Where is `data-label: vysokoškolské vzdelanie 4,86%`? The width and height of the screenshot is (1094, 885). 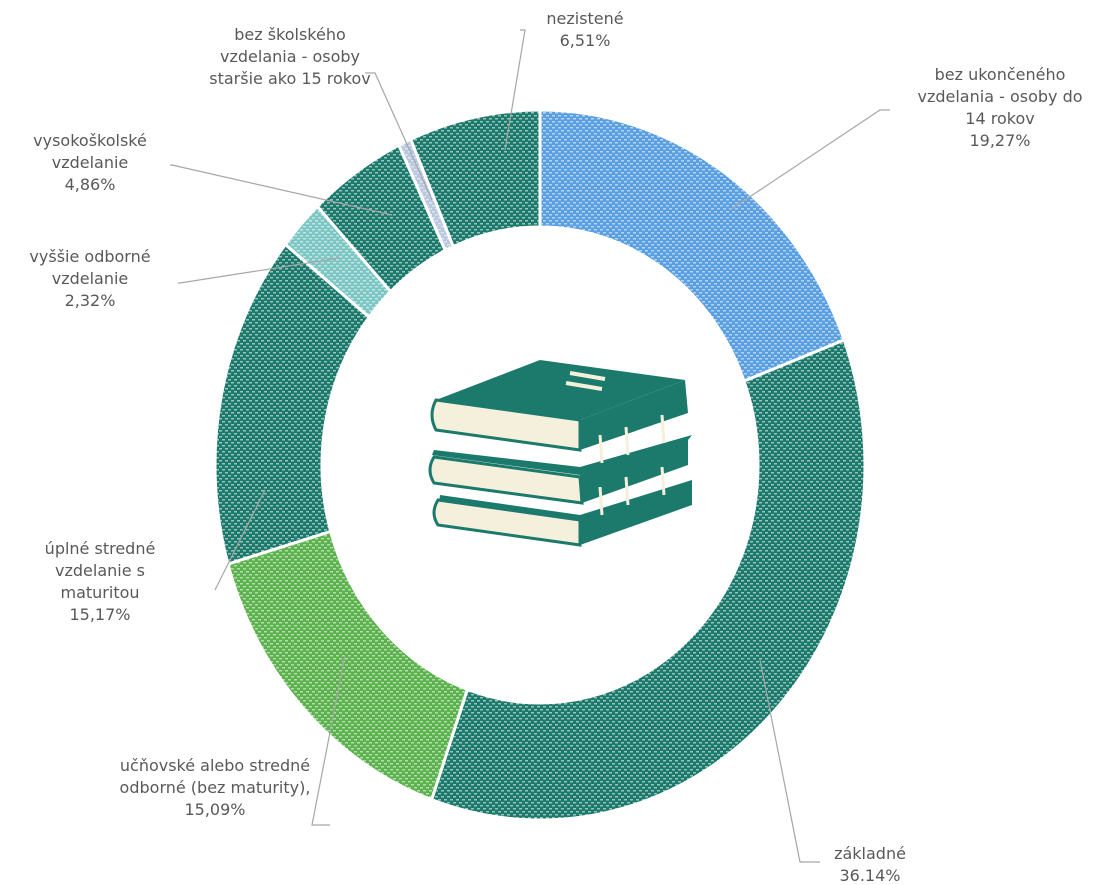
data-label: vysokoškolské vzdelanie 4,86% is located at coordinates (90, 163).